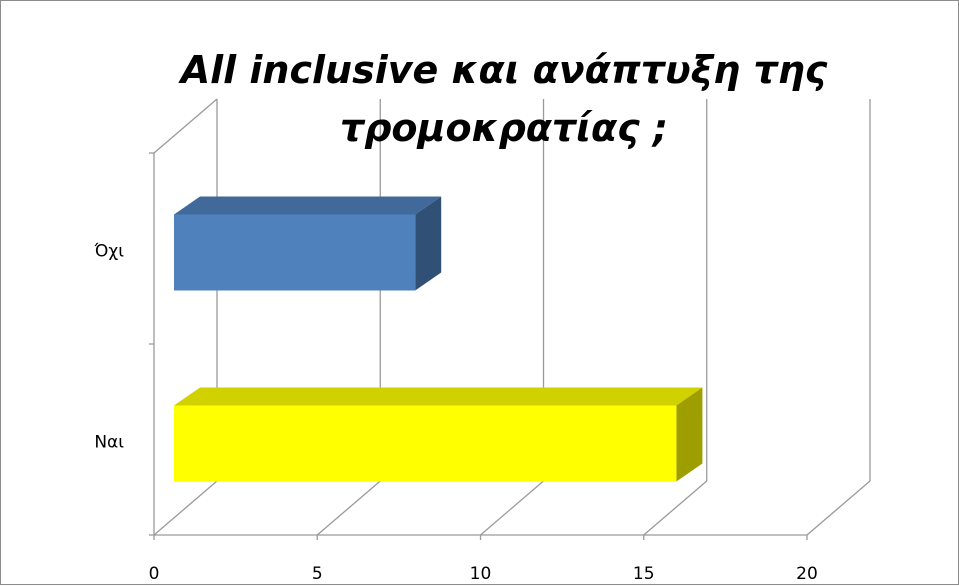  I want to click on x-tick-label: 10, so click(481, 574).